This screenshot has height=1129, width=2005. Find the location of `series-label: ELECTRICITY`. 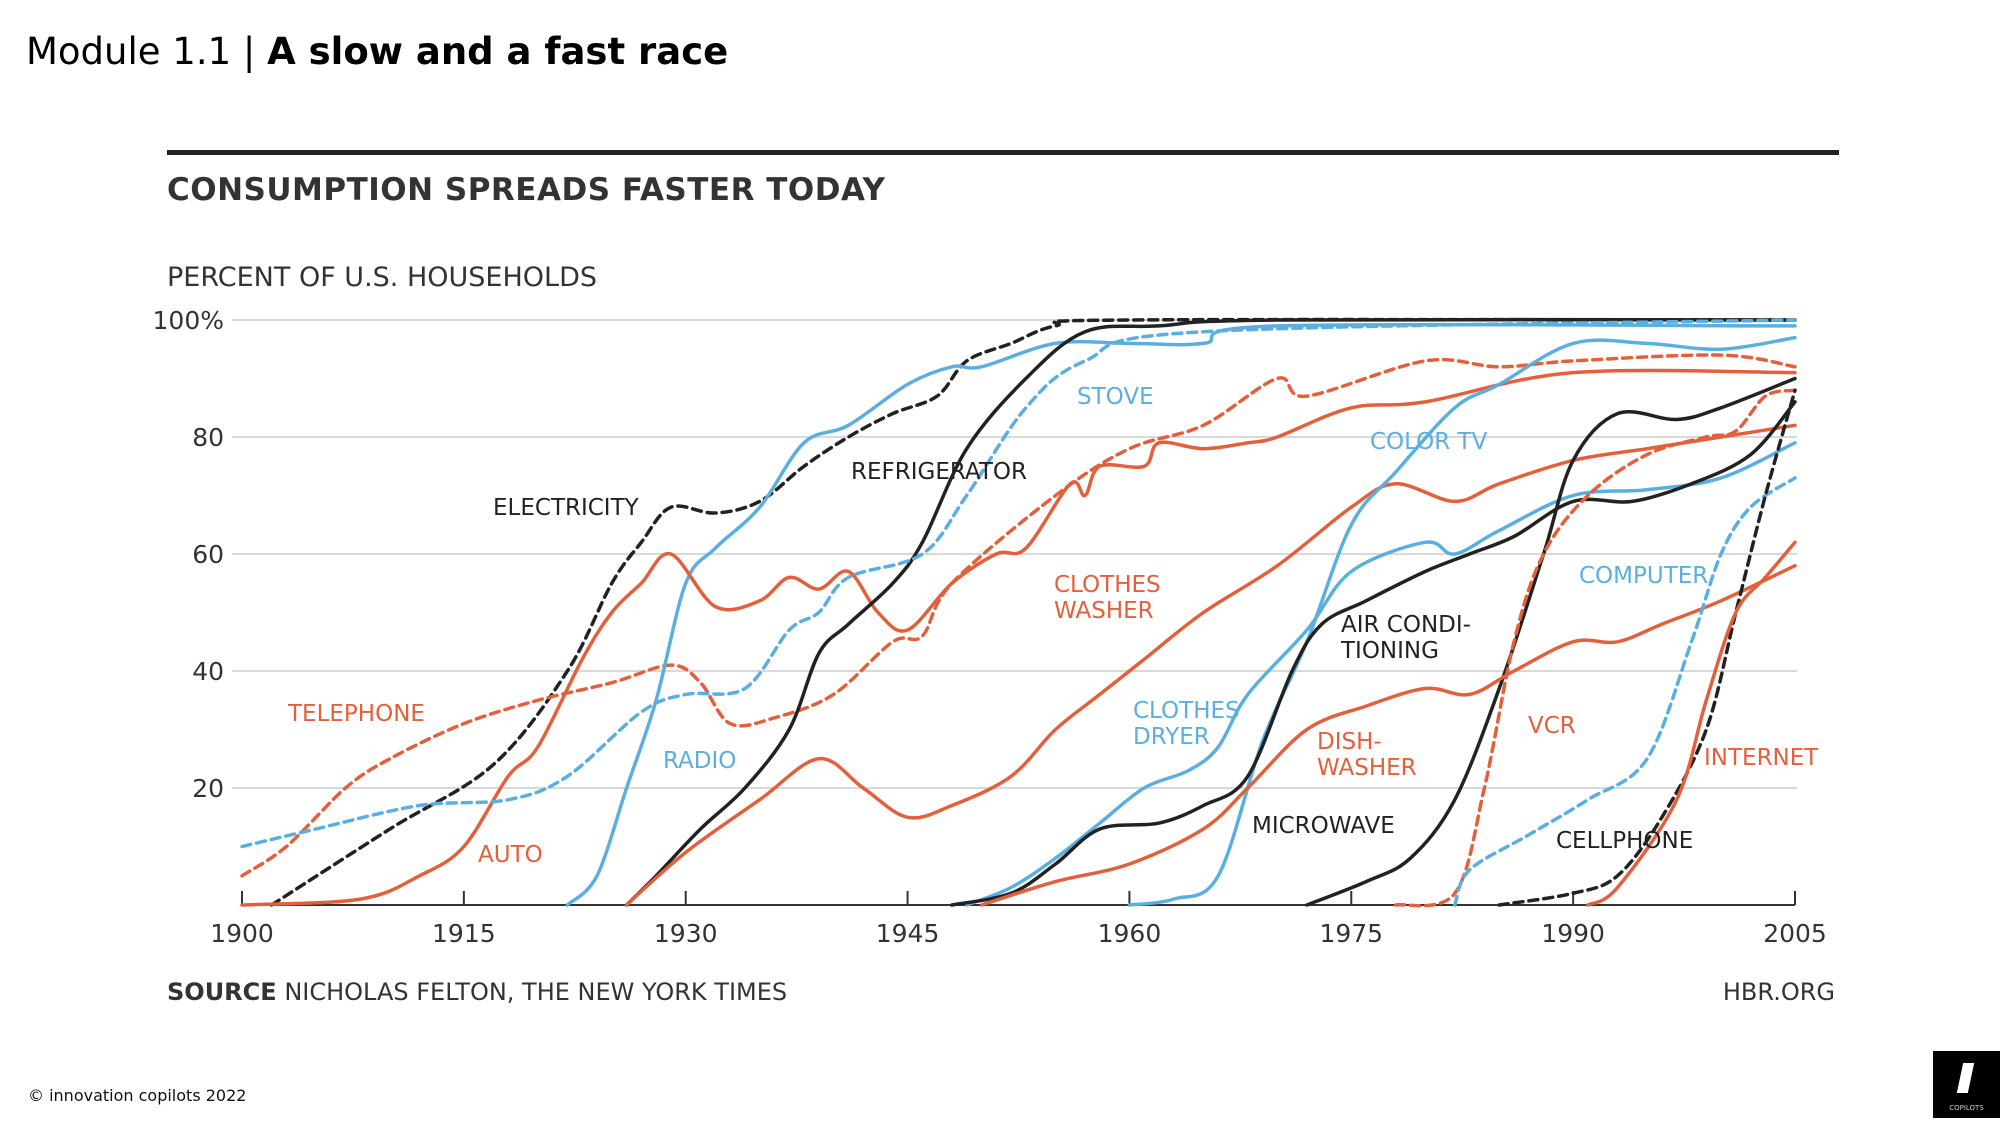

series-label: ELECTRICITY is located at coordinates (566, 508).